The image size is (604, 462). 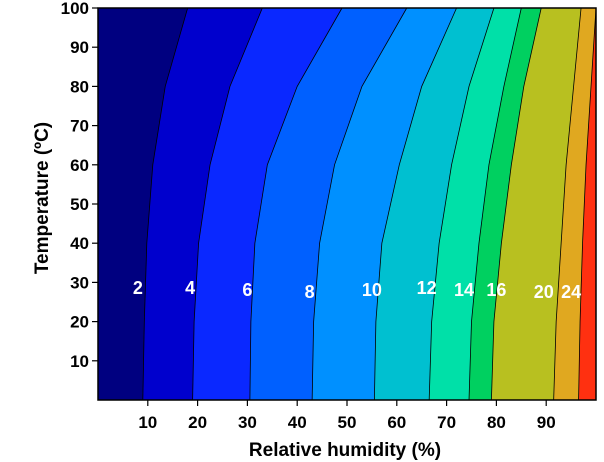 What do you see at coordinates (247, 422) in the screenshot?
I see `x-tick-label: 30` at bounding box center [247, 422].